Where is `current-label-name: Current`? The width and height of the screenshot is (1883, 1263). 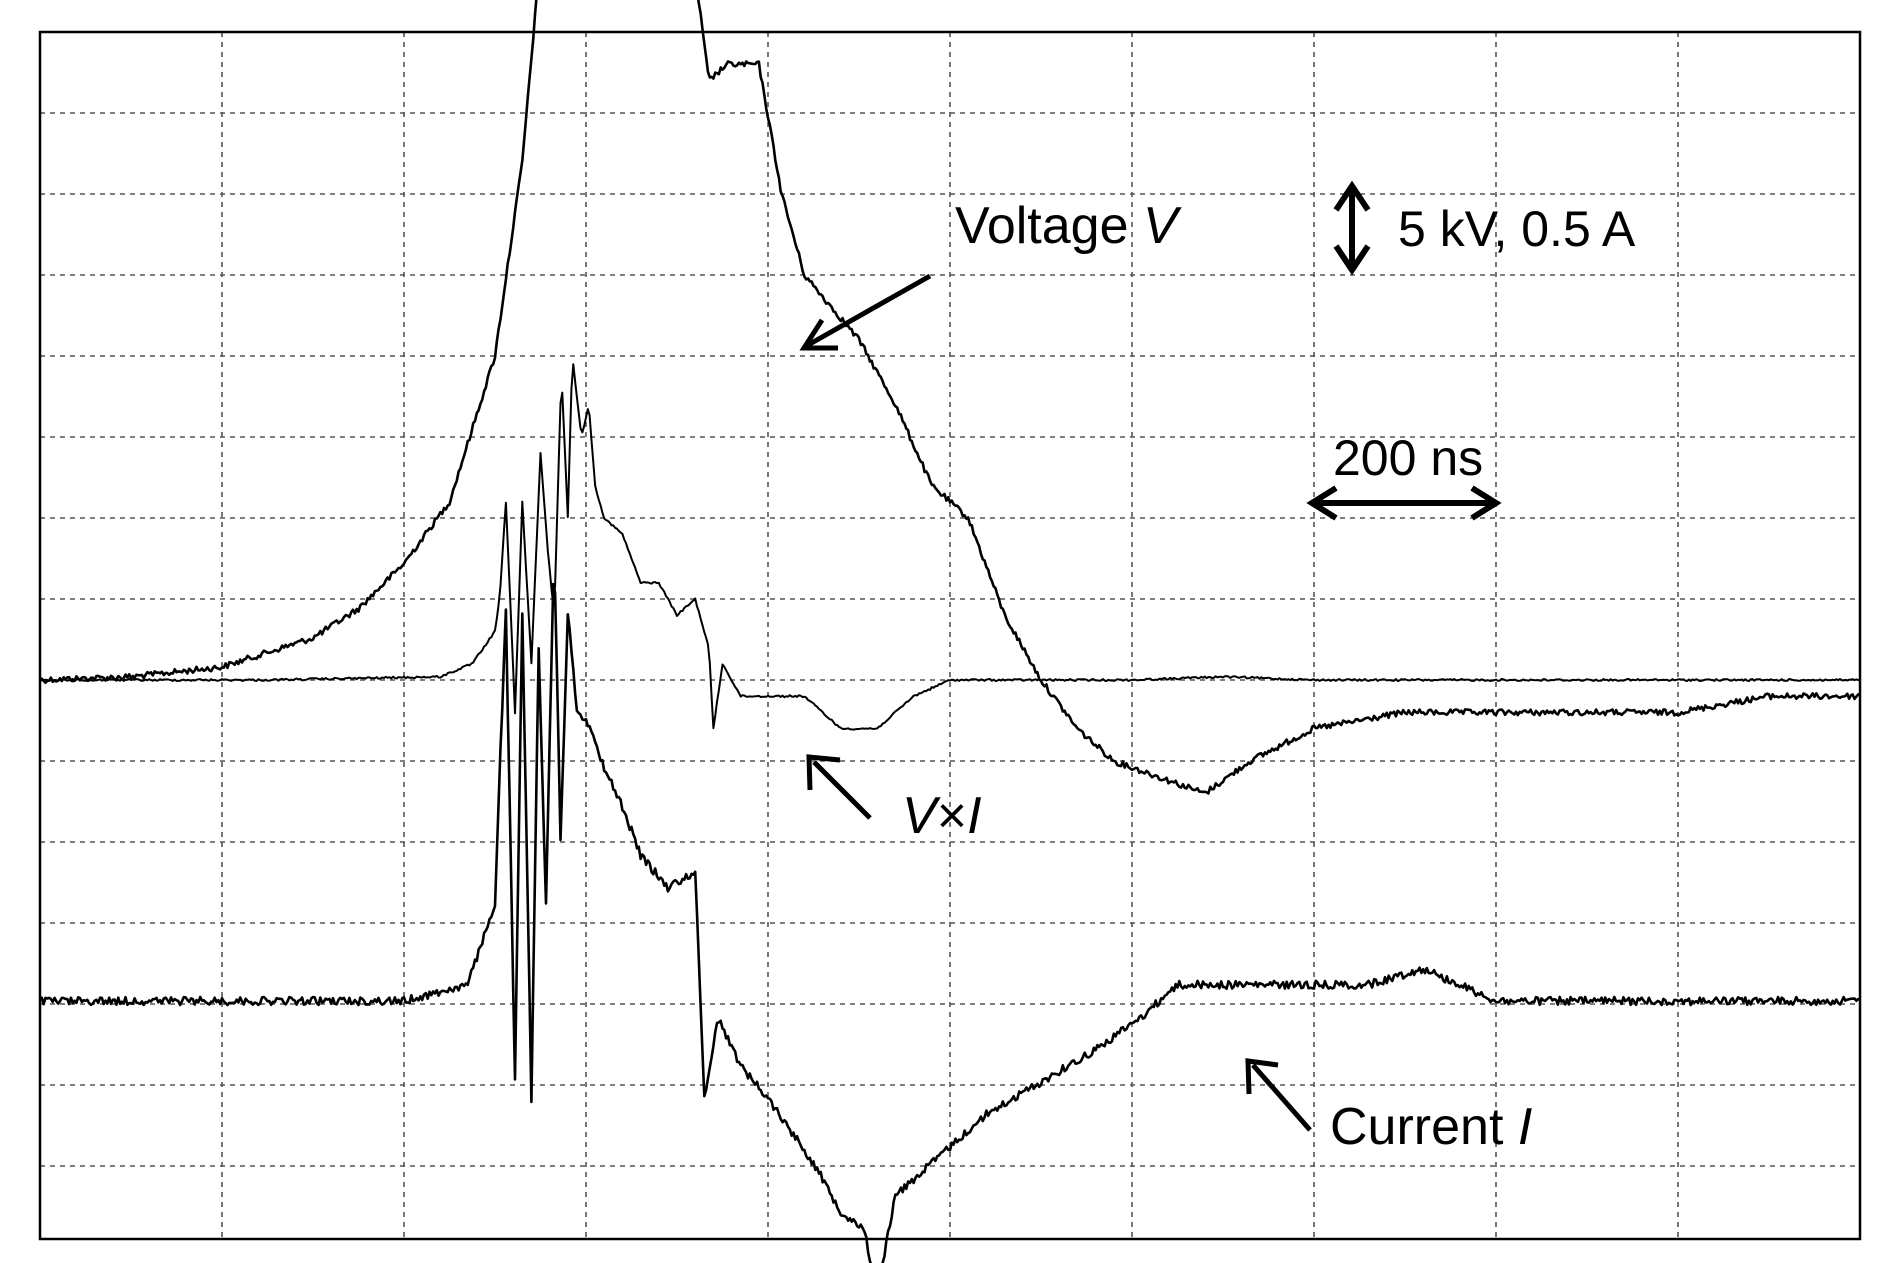
current-label-name: Current is located at coordinates (1424, 1127).